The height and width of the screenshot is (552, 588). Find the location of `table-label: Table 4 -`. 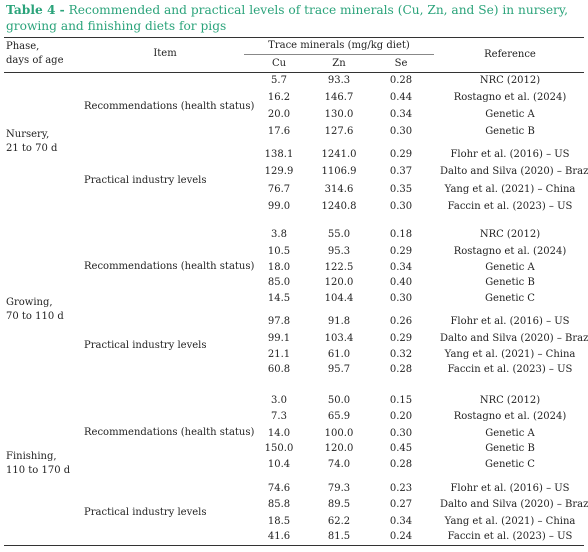

table-label: Table 4 - is located at coordinates (35, 10).